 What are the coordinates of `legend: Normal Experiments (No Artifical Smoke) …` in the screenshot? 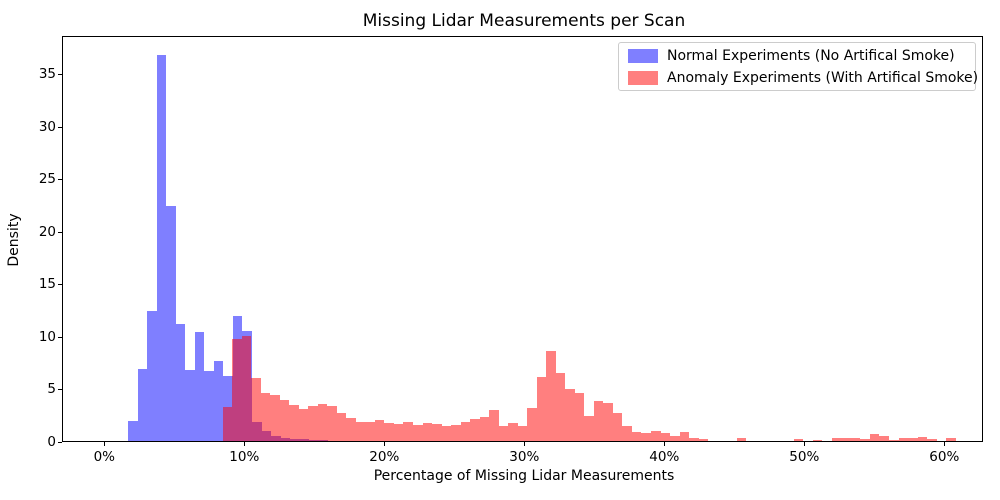 It's located at (798, 66).